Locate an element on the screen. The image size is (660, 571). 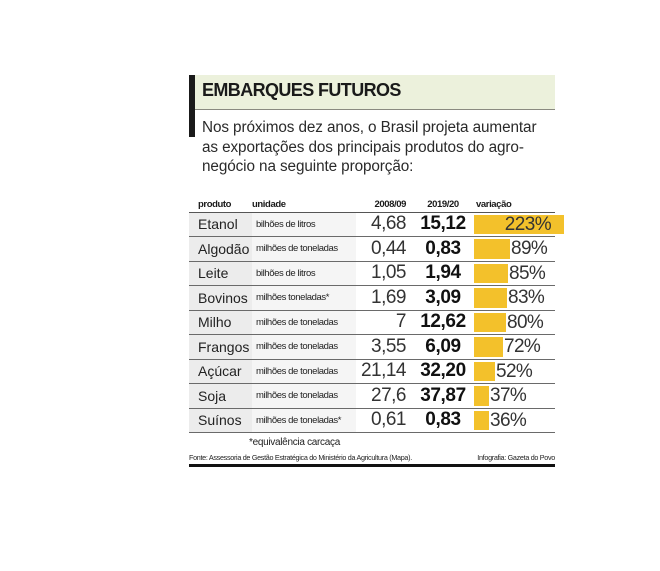
table-row: Açúcar milhões de toneladas 21,14 32,20 52% is located at coordinates (372, 371).